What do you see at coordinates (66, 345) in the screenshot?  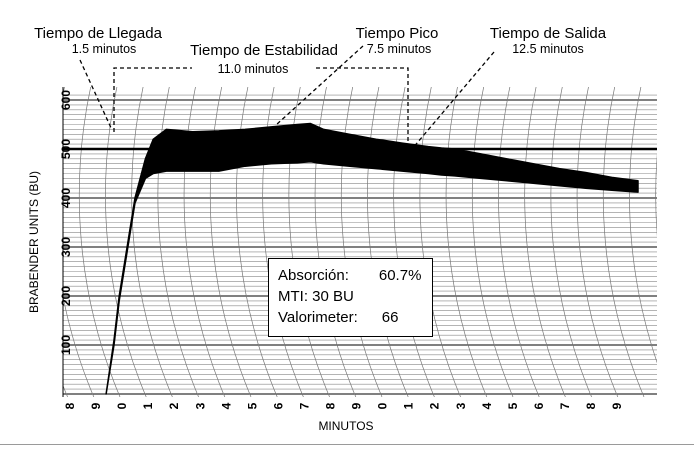 I see `y-tick-label: 100` at bounding box center [66, 345].